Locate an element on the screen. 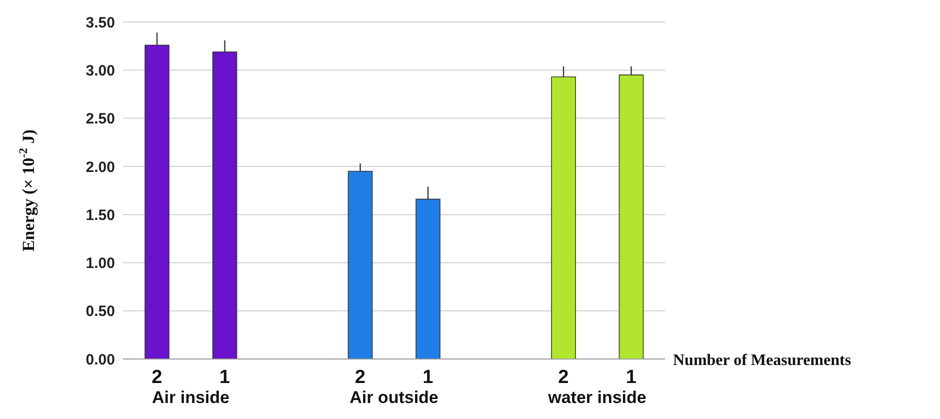 The height and width of the screenshot is (419, 940). text: water inside is located at coordinates (596, 397).